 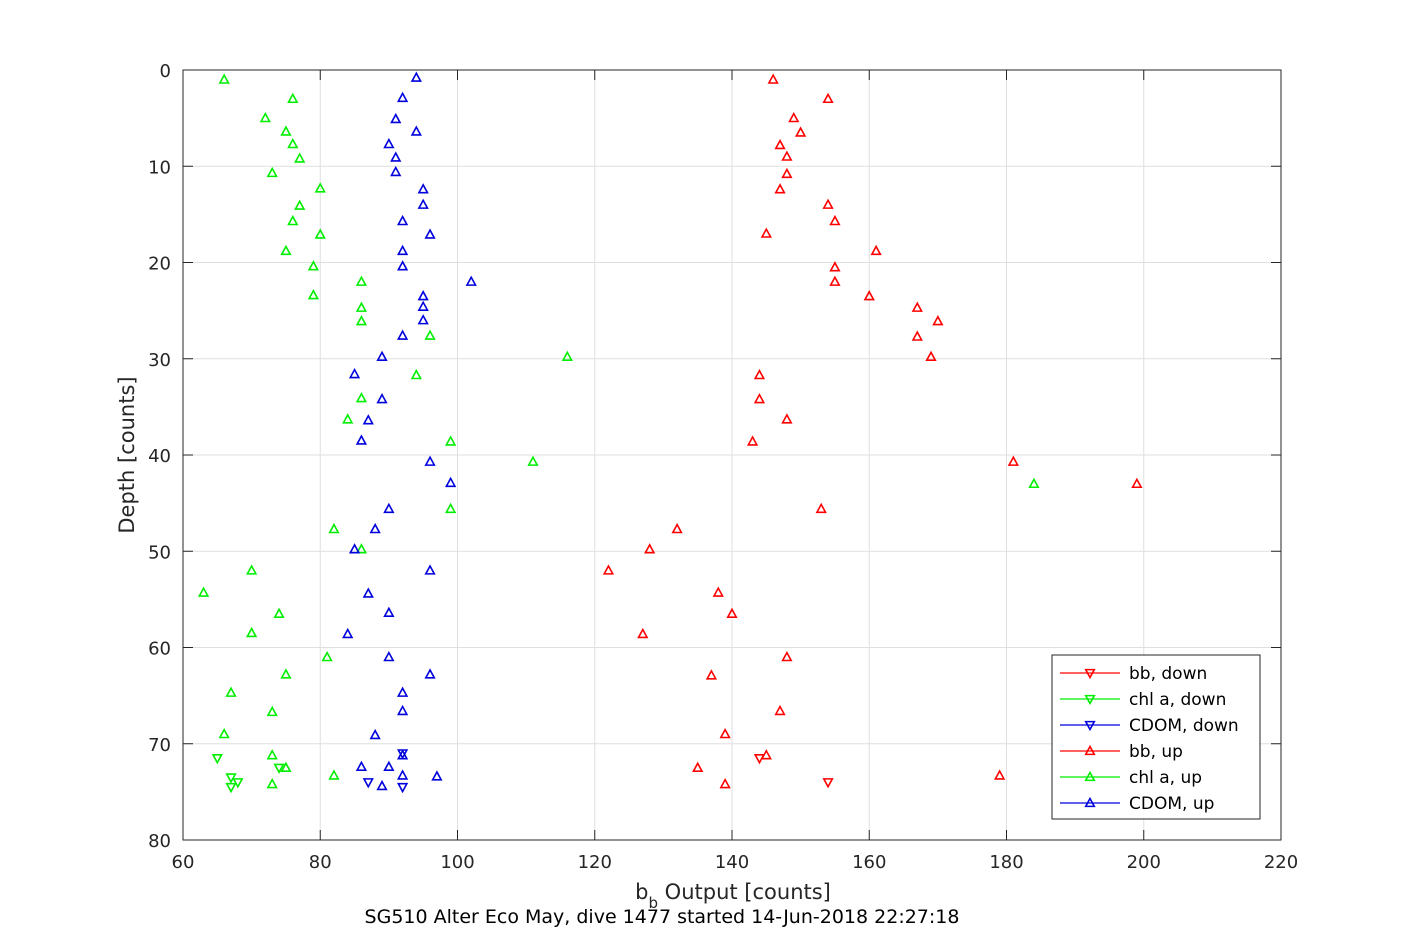 What do you see at coordinates (1121, 752) in the screenshot?
I see `legend-item: bb, up` at bounding box center [1121, 752].